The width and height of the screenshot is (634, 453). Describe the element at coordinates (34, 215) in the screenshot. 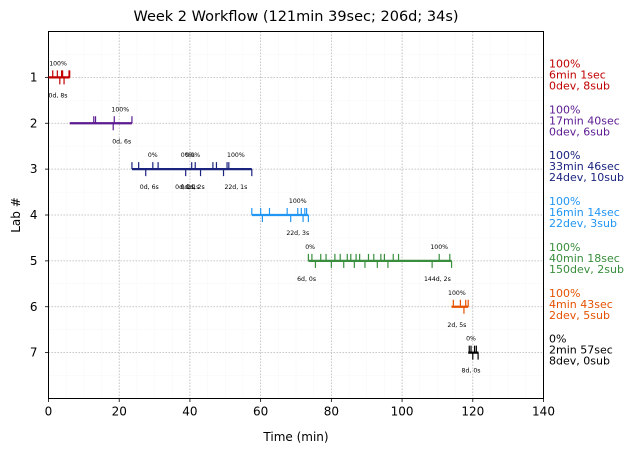

I see `y-tick-label: 4` at that location.